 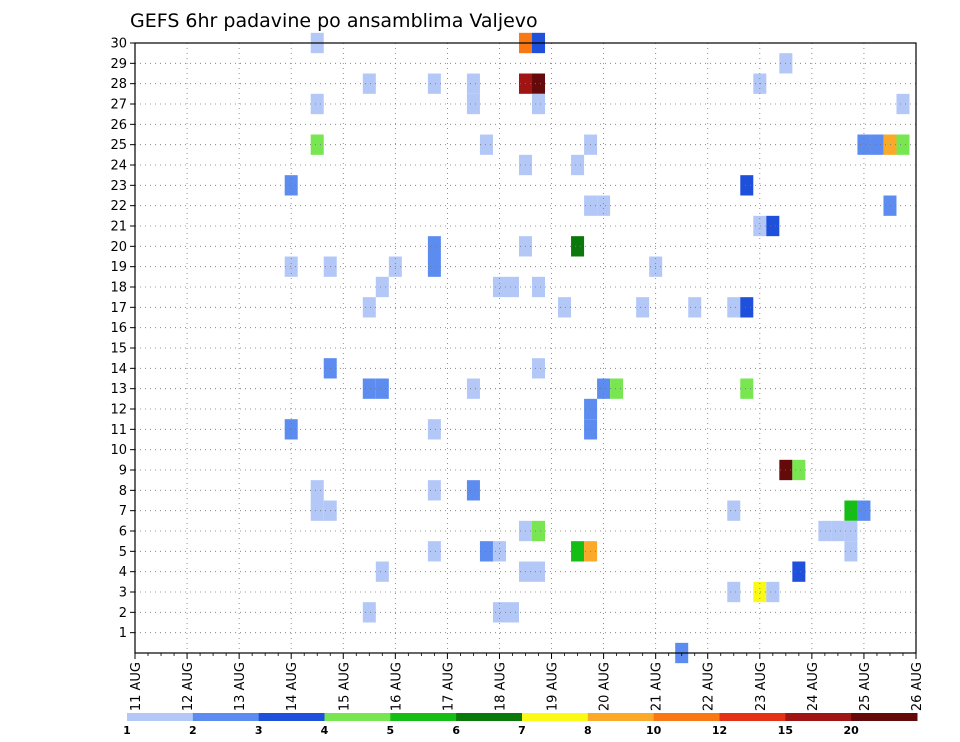 What do you see at coordinates (522, 730) in the screenshot?
I see `colorbar-label: 7` at bounding box center [522, 730].